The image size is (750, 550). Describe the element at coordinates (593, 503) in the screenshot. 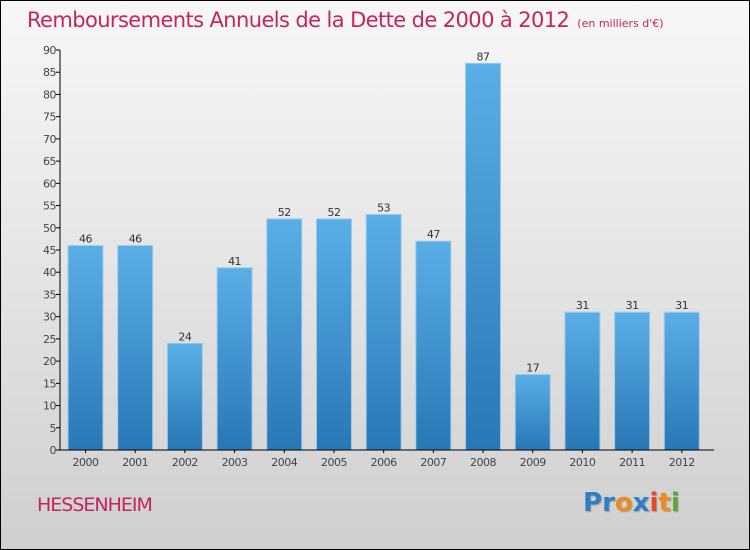

I see `logo-letter: P` at that location.